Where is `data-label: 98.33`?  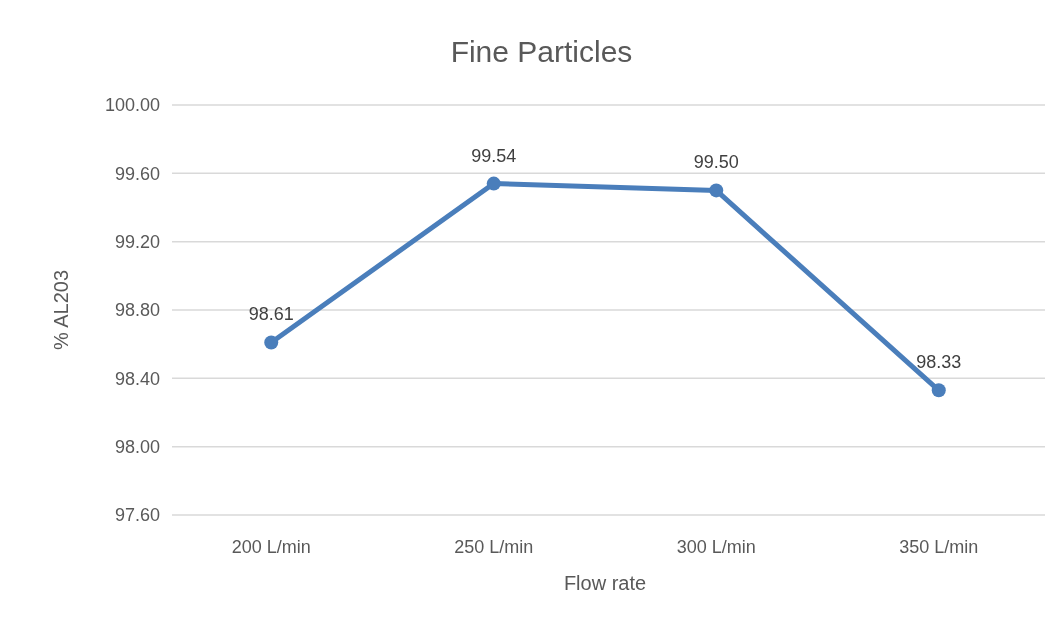 data-label: 98.33 is located at coordinates (939, 362).